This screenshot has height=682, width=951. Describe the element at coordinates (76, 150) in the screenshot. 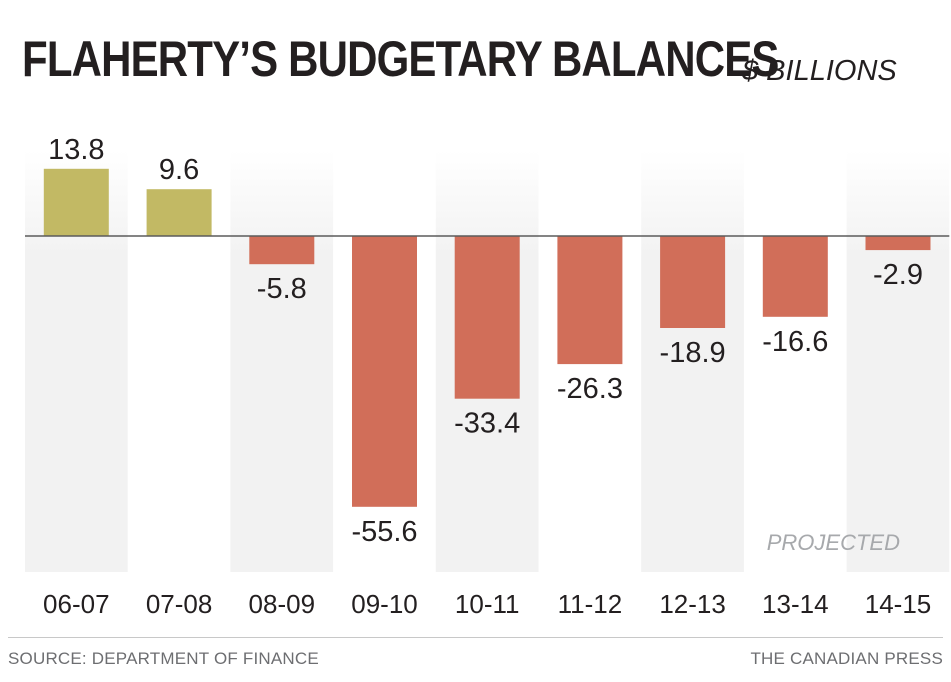

I see `value-label-06-07: 13.8` at that location.